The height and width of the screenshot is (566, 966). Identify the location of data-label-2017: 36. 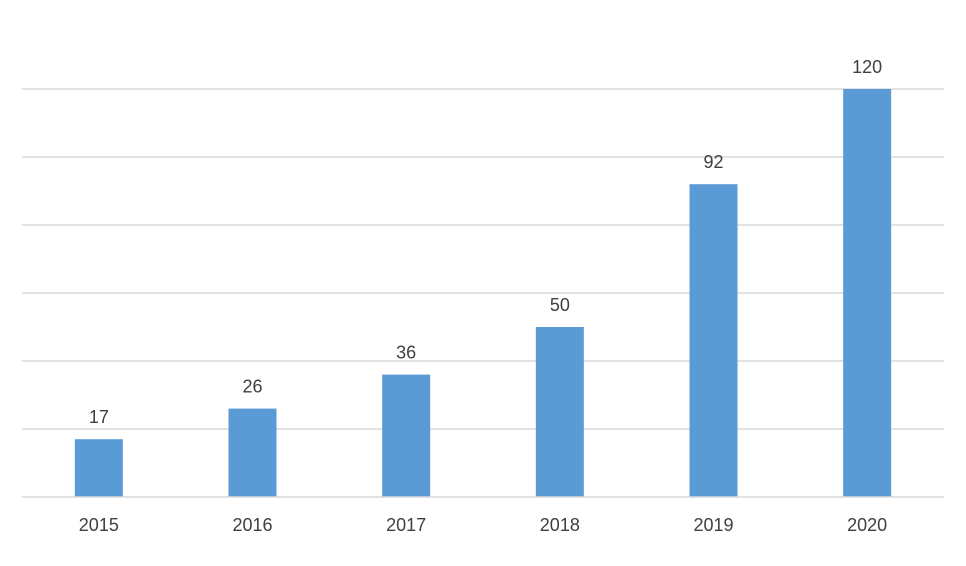
(406, 353).